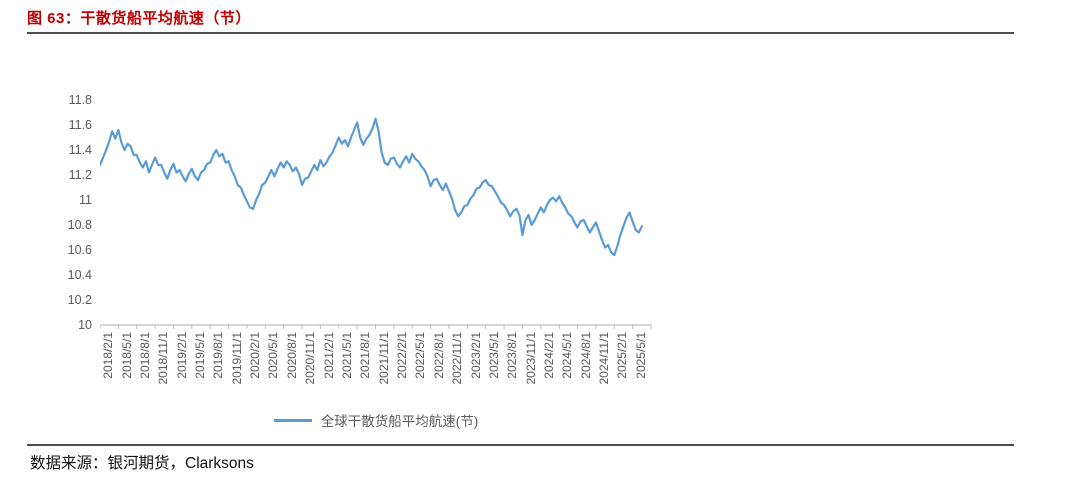 This screenshot has height=477, width=1080. What do you see at coordinates (218, 355) in the screenshot?
I see `x-tick-label: 2019/8/1` at bounding box center [218, 355].